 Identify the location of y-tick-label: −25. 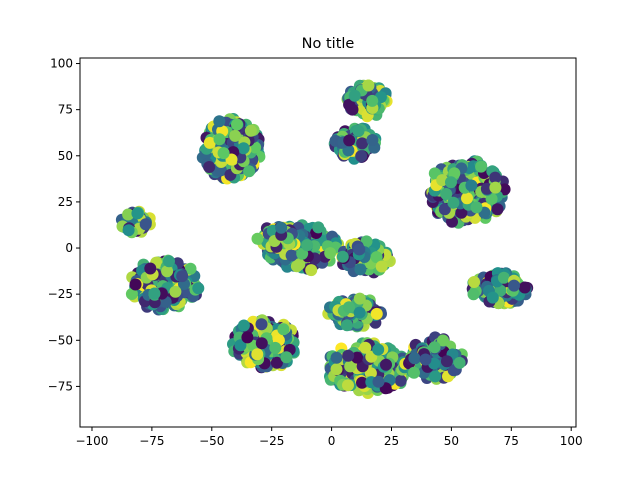
(60, 294).